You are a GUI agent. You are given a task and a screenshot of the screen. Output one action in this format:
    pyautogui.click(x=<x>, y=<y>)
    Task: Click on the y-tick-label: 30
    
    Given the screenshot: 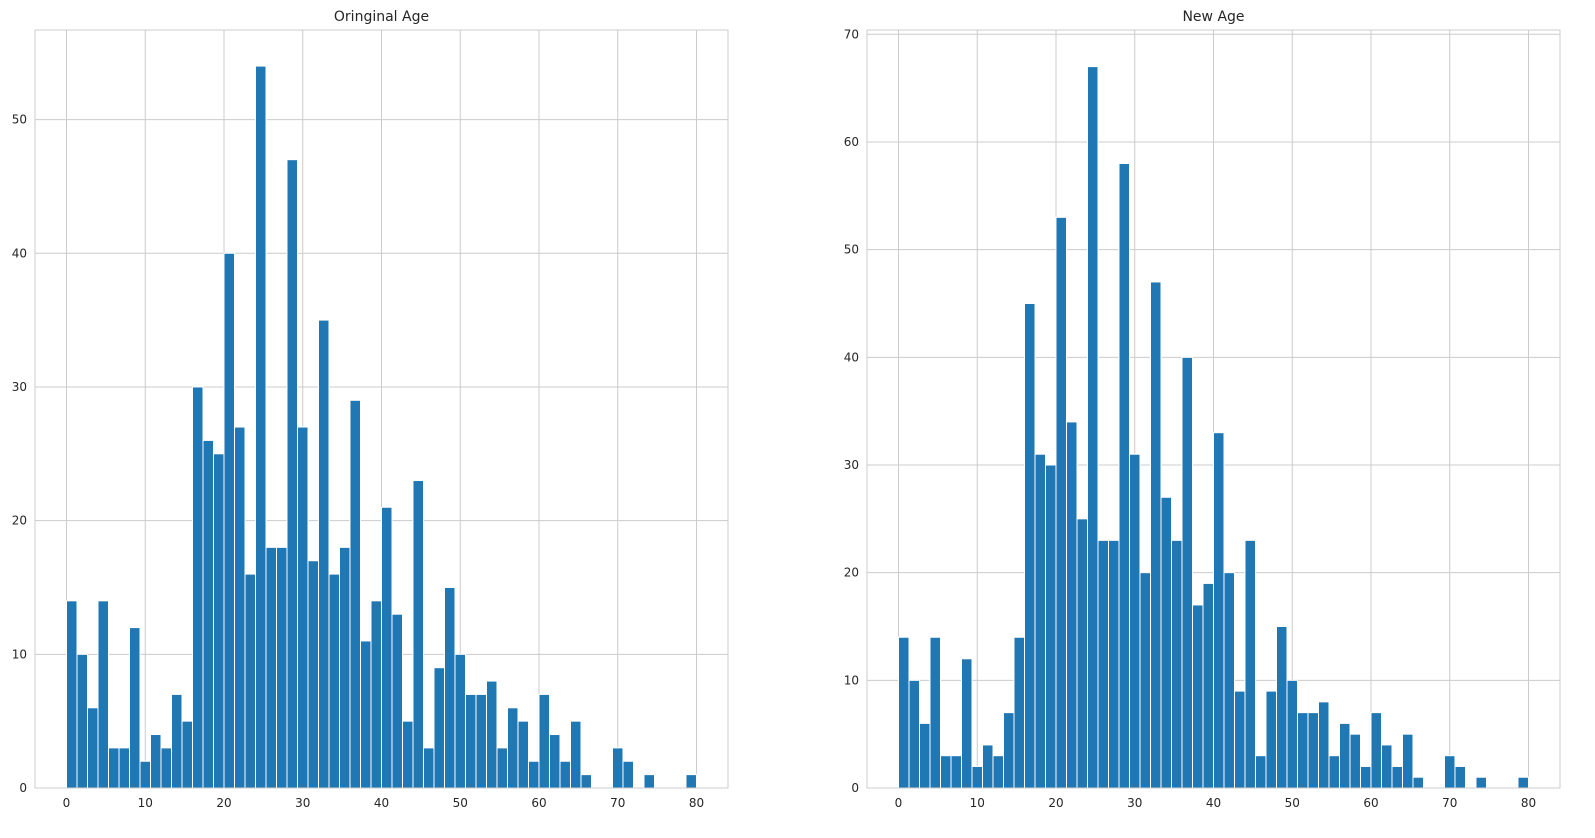 What is the action you would take?
    pyautogui.click(x=19, y=387)
    